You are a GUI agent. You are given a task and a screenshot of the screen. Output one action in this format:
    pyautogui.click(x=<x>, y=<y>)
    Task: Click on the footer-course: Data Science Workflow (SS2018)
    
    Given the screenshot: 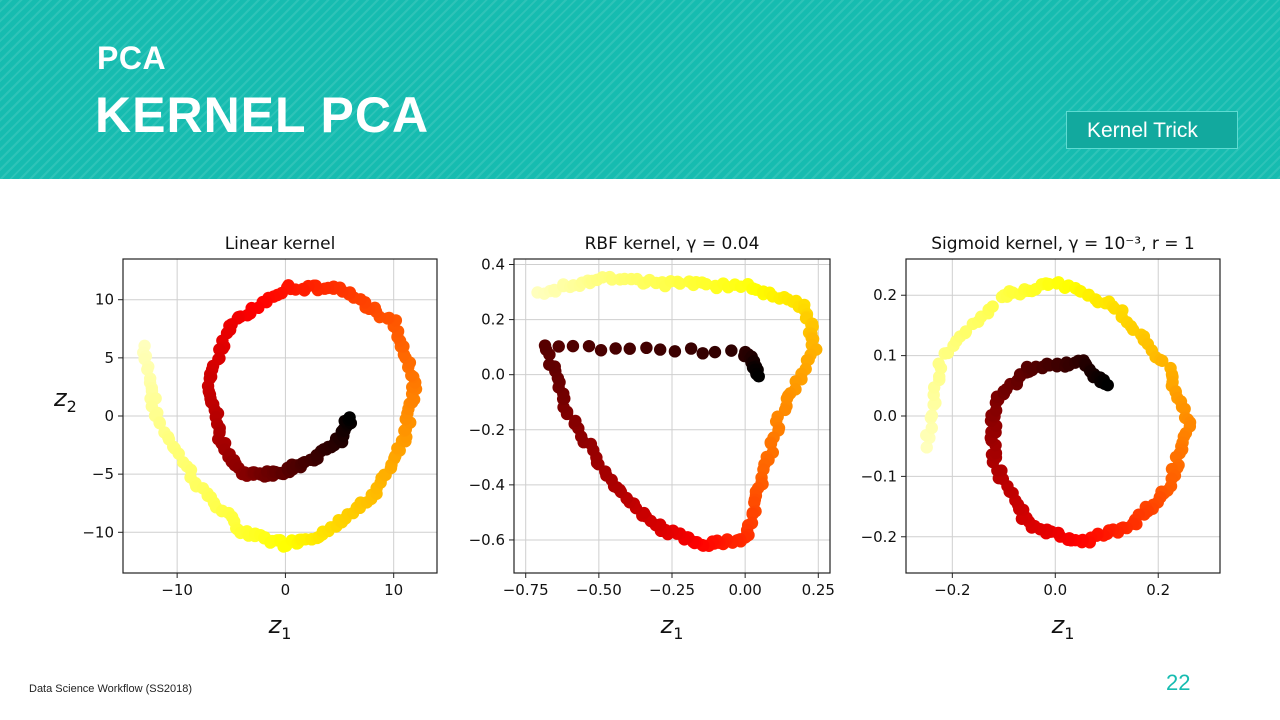 What is the action you would take?
    pyautogui.click(x=111, y=689)
    